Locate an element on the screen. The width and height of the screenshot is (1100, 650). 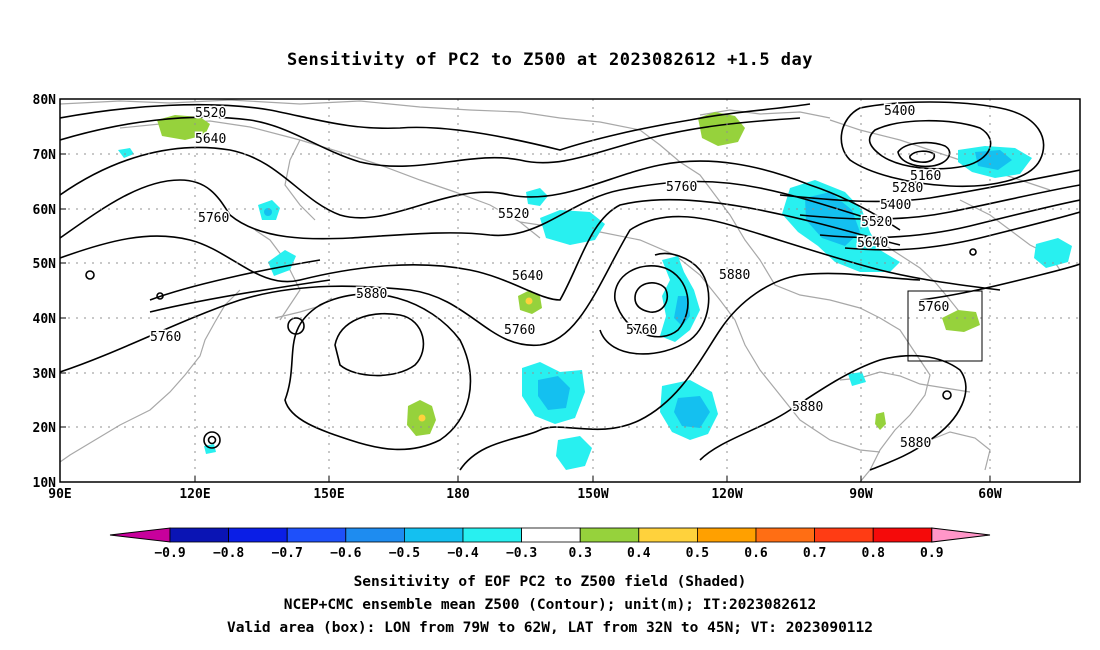
lat-label: 60N is located at coordinates (45, 210).